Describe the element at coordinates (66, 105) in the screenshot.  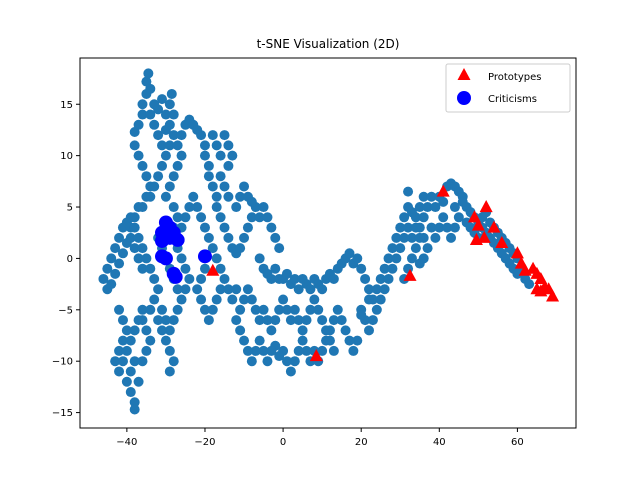
I see `y-tick-label: 15` at that location.